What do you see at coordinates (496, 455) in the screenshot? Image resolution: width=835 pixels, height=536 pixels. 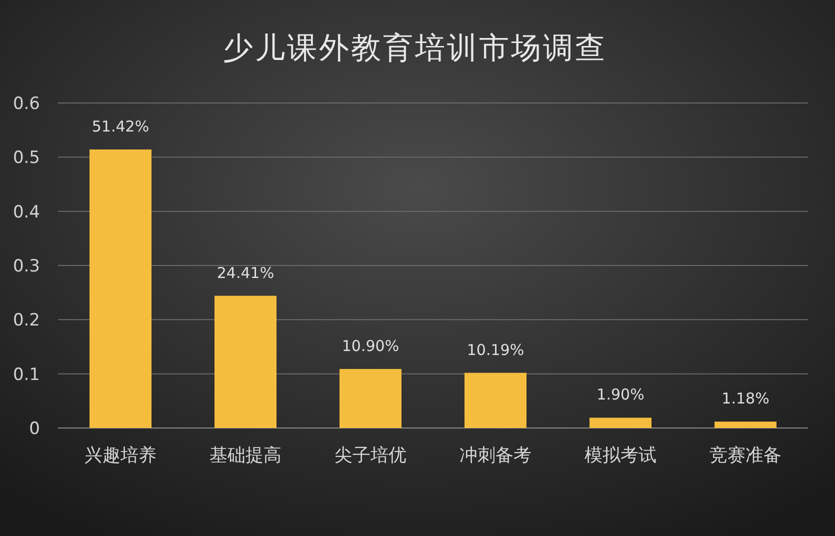 I see `x-tick-label: 冲刺备考` at bounding box center [496, 455].